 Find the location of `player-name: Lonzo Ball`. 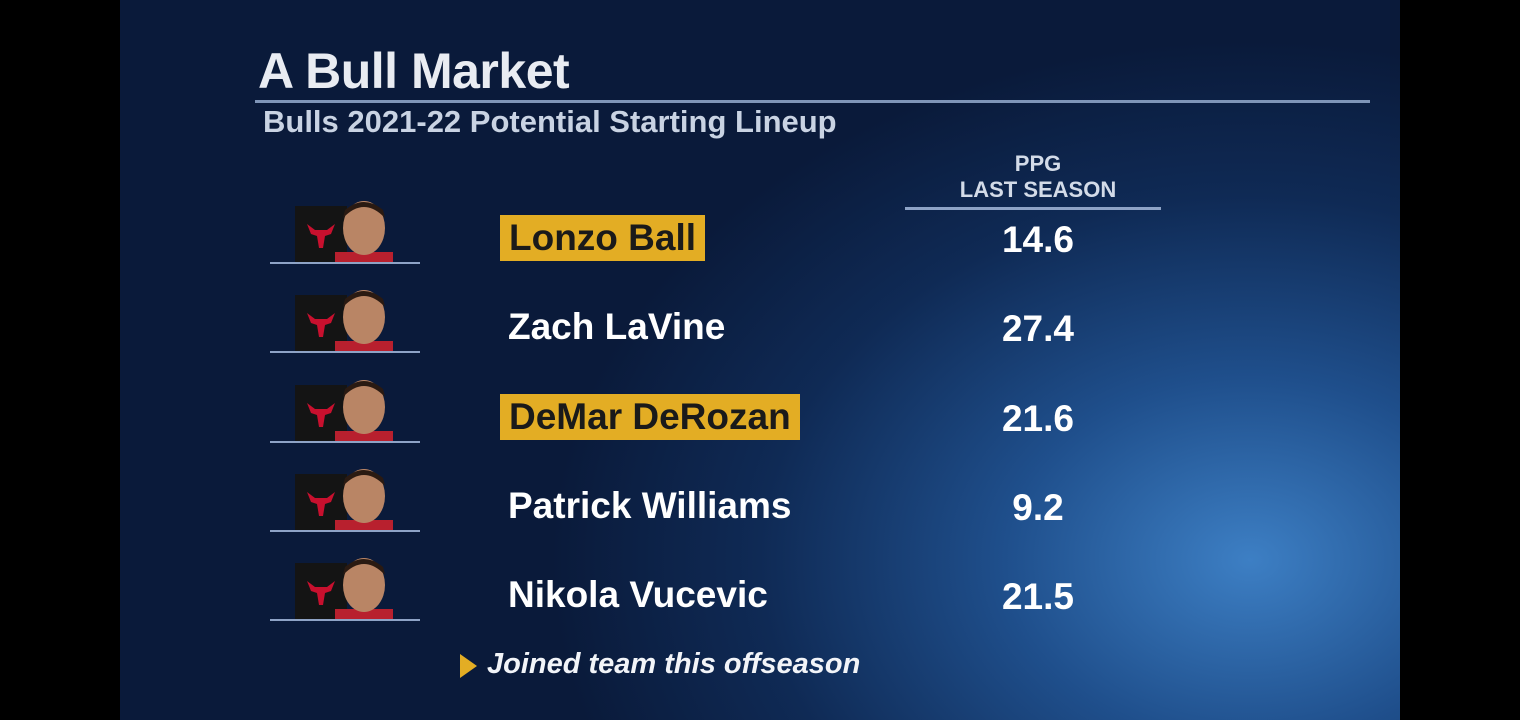

player-name: Lonzo Ball is located at coordinates (603, 238).